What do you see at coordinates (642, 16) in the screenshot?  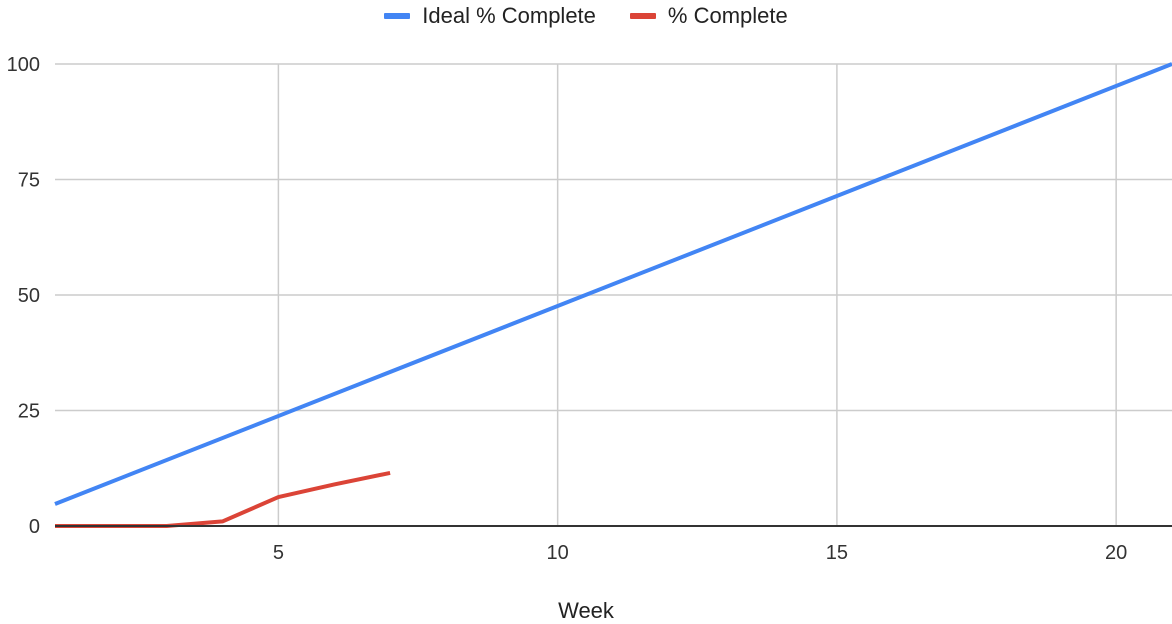 I see `legend-swatch-complete` at bounding box center [642, 16].